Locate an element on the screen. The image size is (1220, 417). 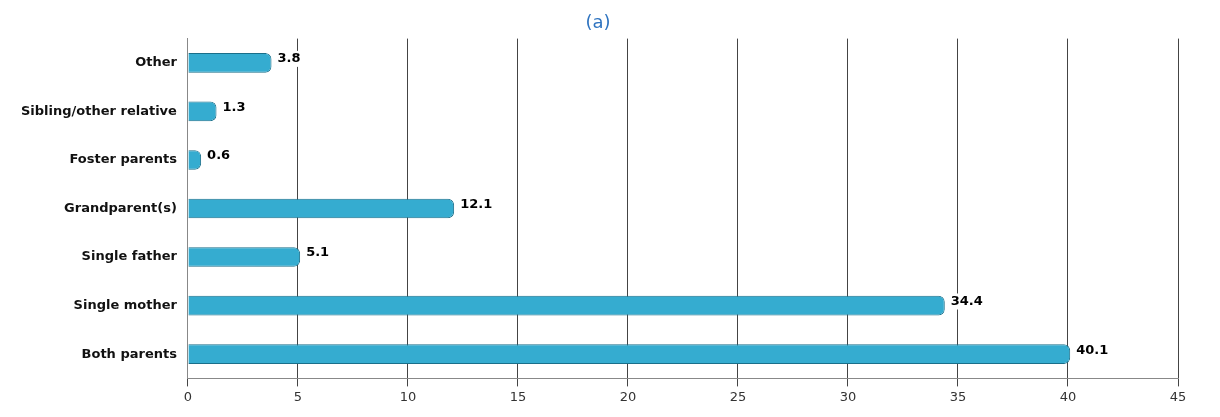
x-tick-label: 45 is located at coordinates (1178, 396).